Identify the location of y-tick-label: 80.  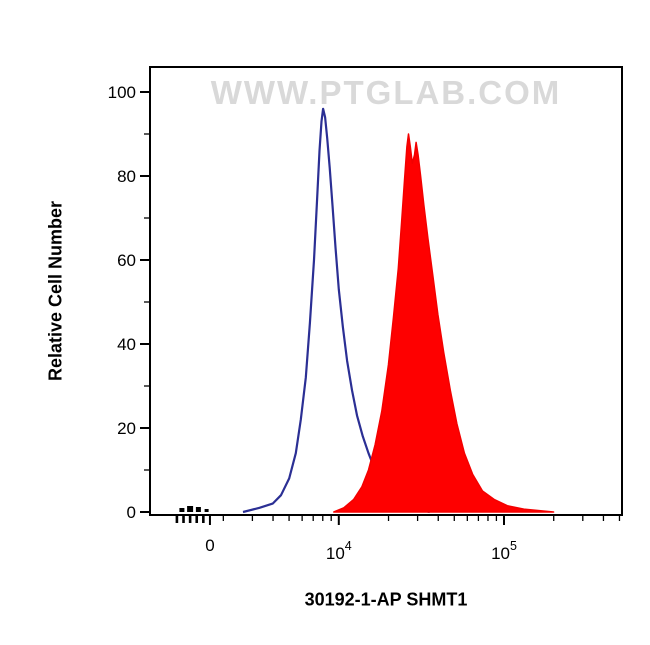
(126, 176).